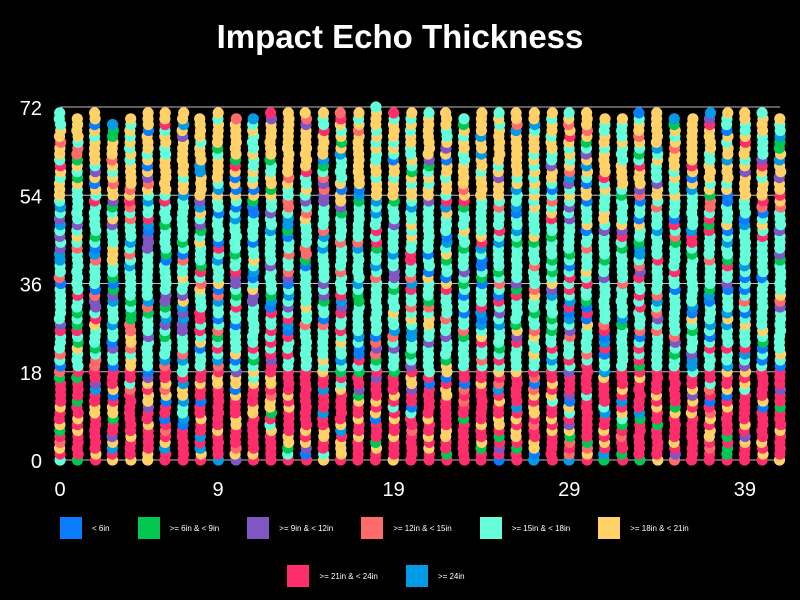 The height and width of the screenshot is (600, 800). What do you see at coordinates (217, 490) in the screenshot?
I see `x-tick-label: 9` at bounding box center [217, 490].